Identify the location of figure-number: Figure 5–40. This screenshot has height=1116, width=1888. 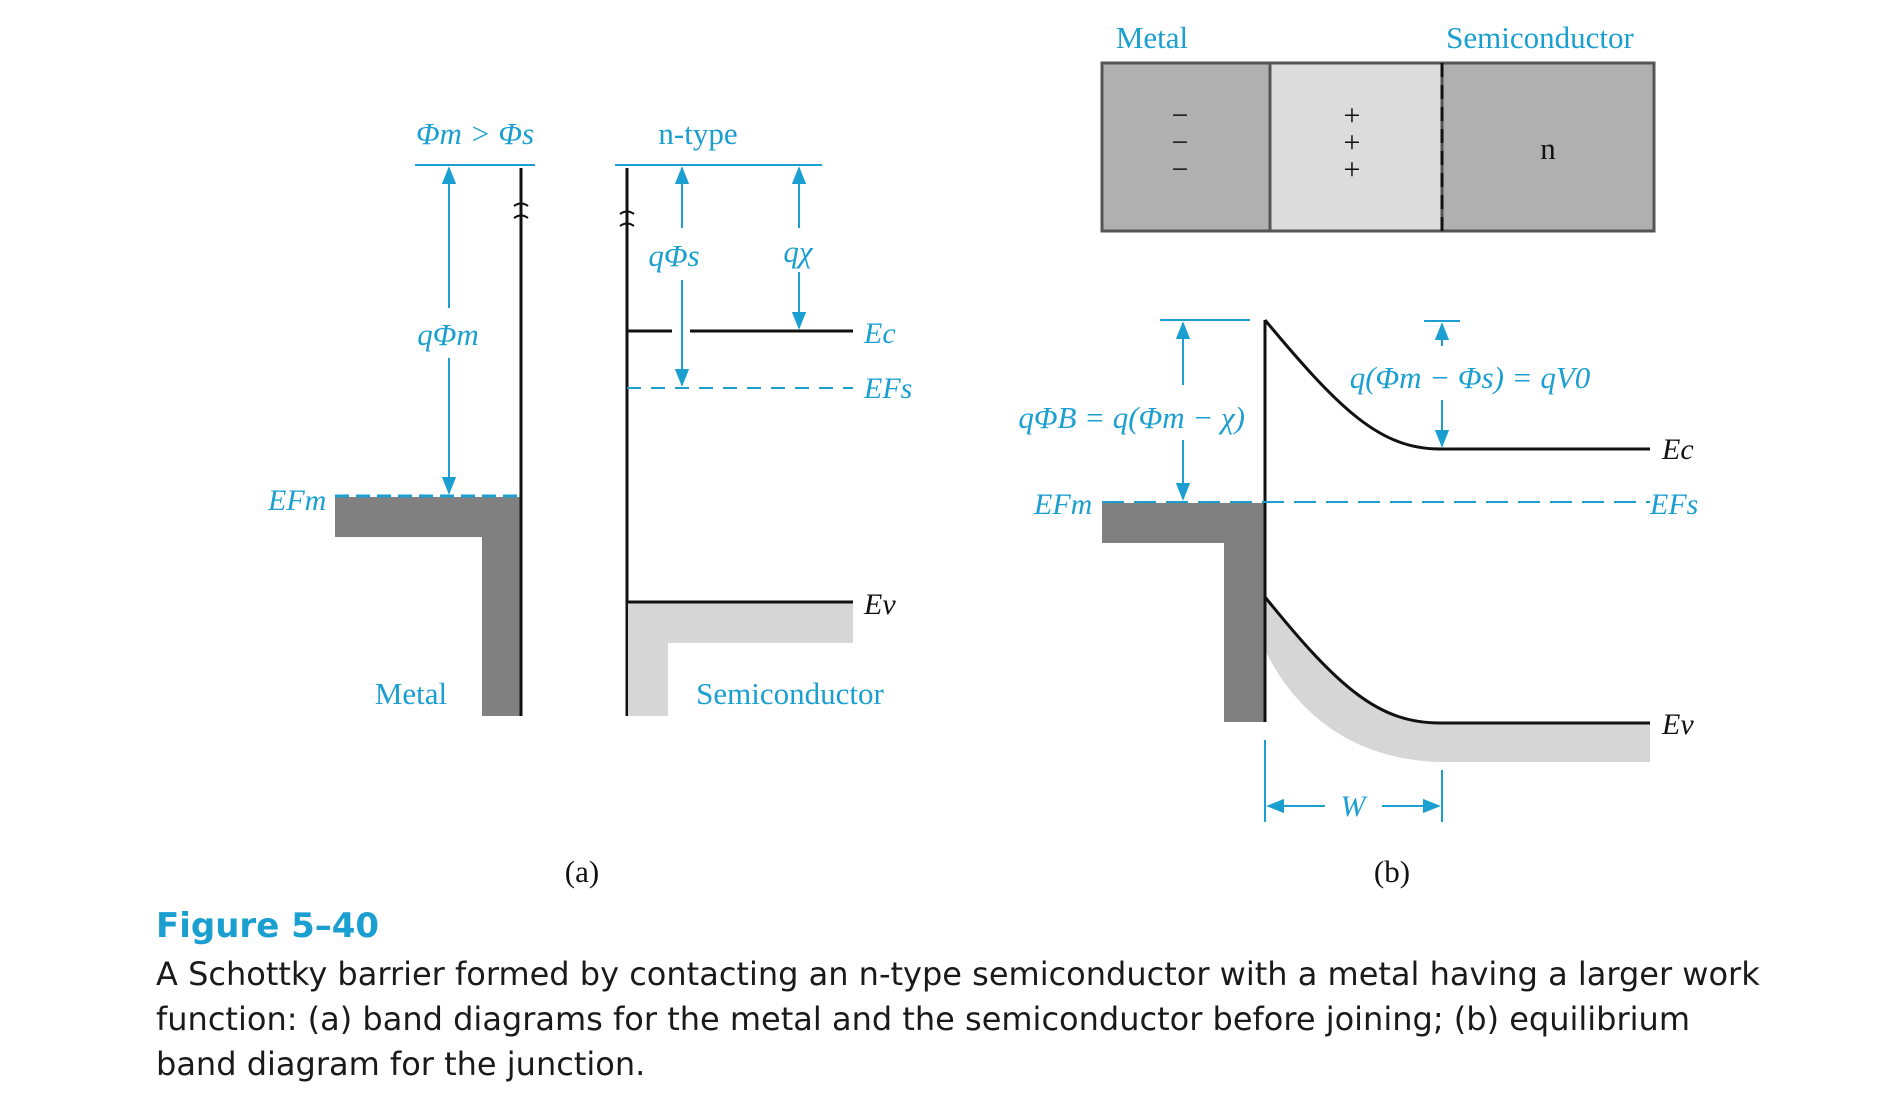
(268, 926).